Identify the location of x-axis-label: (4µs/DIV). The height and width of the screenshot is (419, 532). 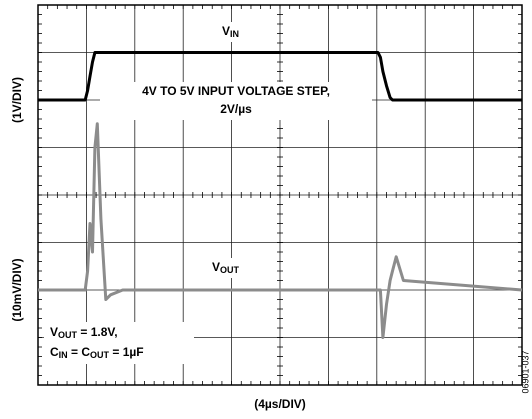
(280, 404).